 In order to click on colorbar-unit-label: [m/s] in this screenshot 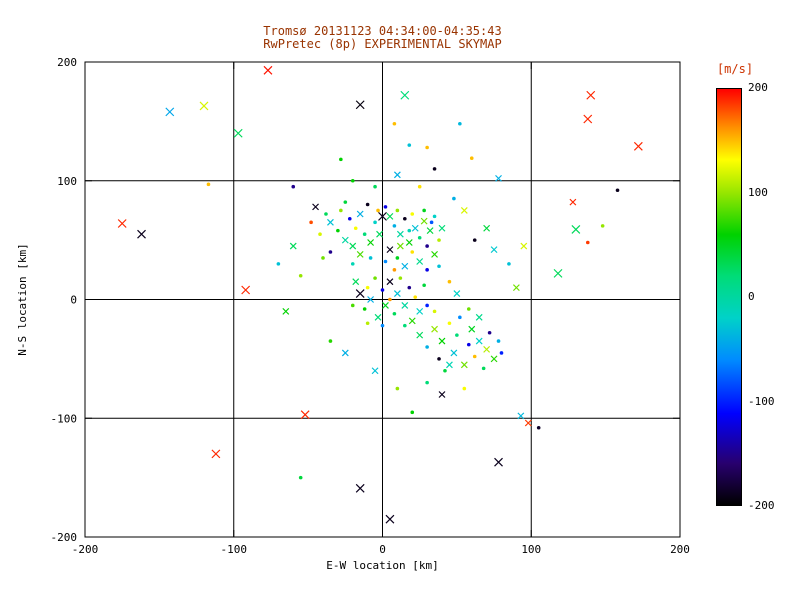, I will do `click(735, 69)`.